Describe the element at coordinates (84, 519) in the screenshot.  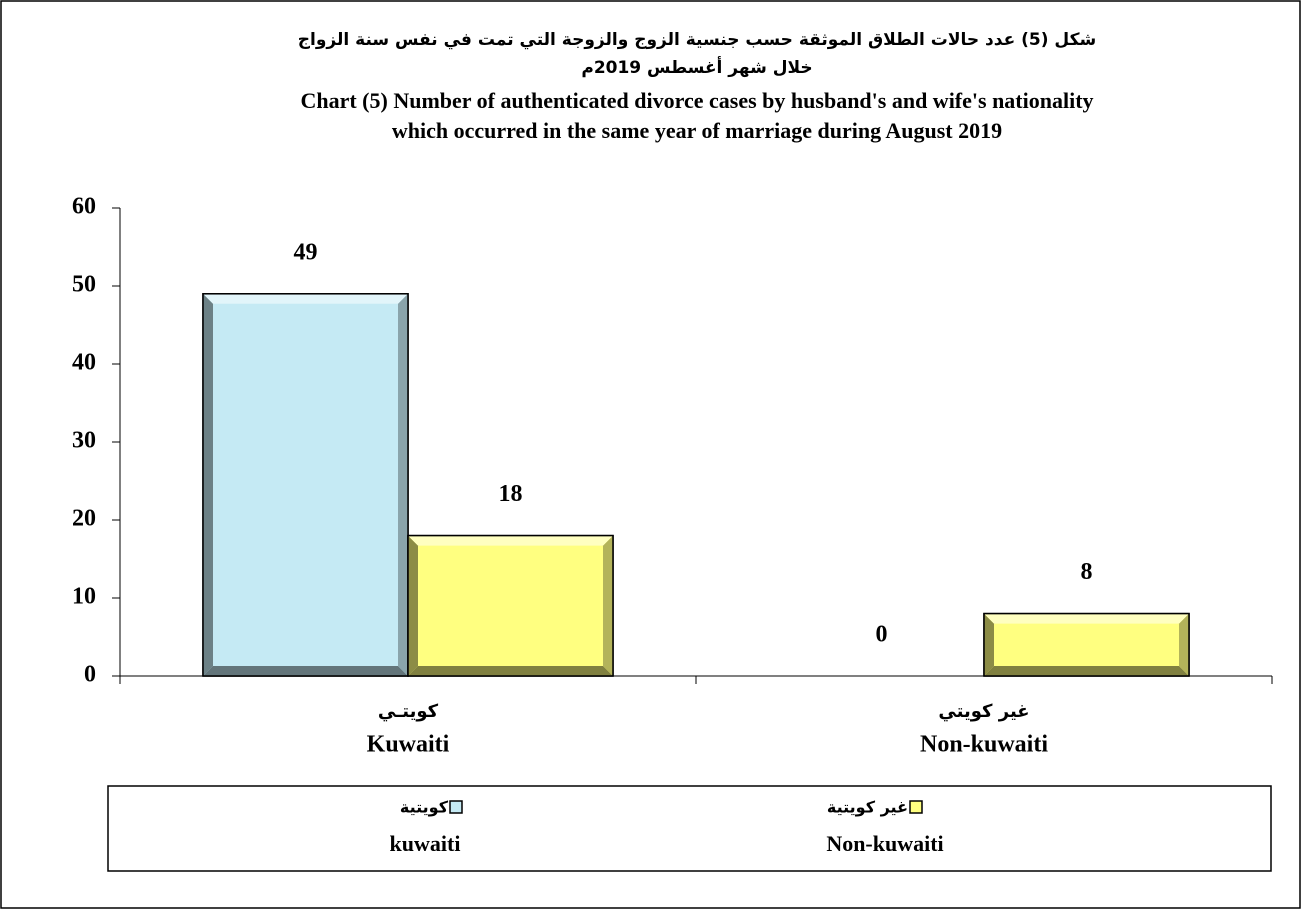
I see `y-tick-label: 20` at that location.